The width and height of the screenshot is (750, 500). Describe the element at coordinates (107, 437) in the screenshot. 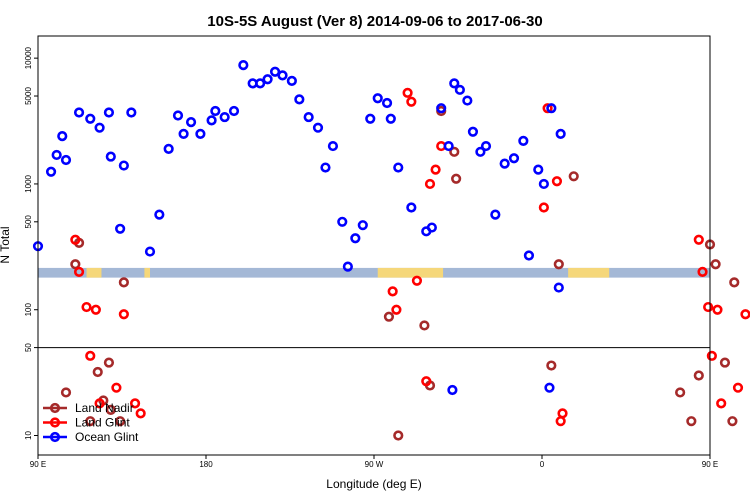

I see `legend-label: Ocean Glint` at that location.